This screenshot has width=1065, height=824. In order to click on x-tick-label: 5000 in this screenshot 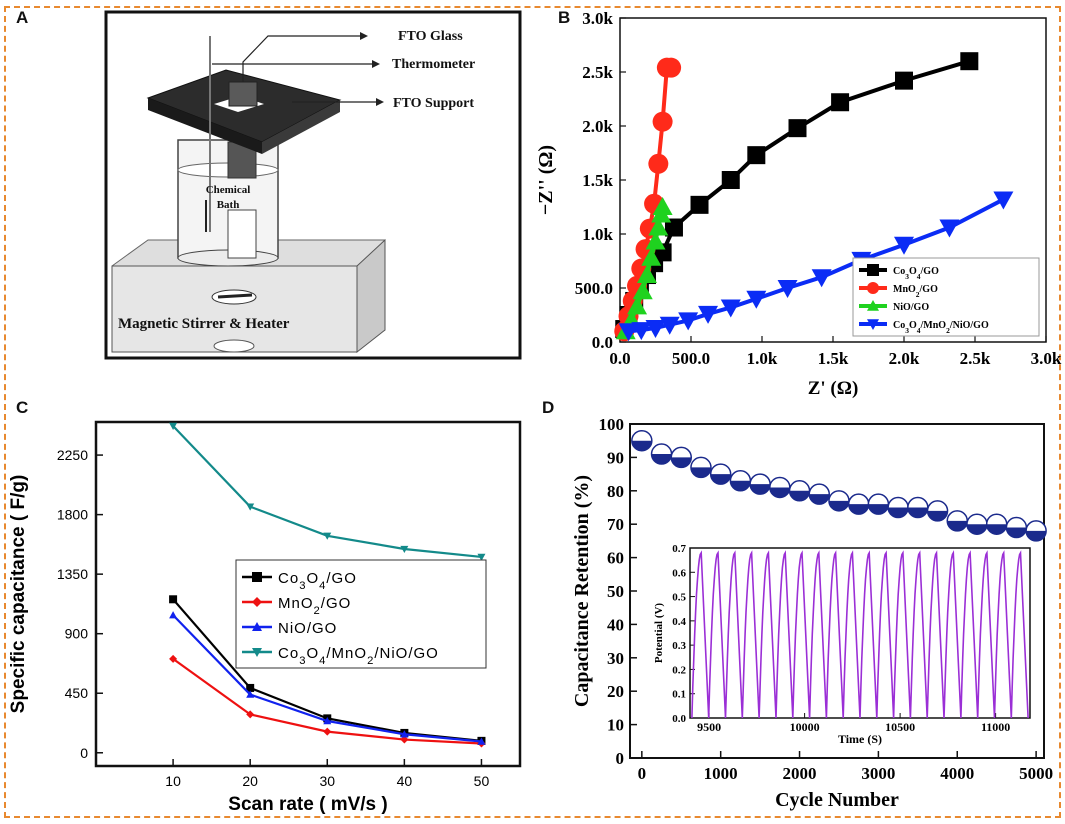, I will do `click(1036, 773)`.